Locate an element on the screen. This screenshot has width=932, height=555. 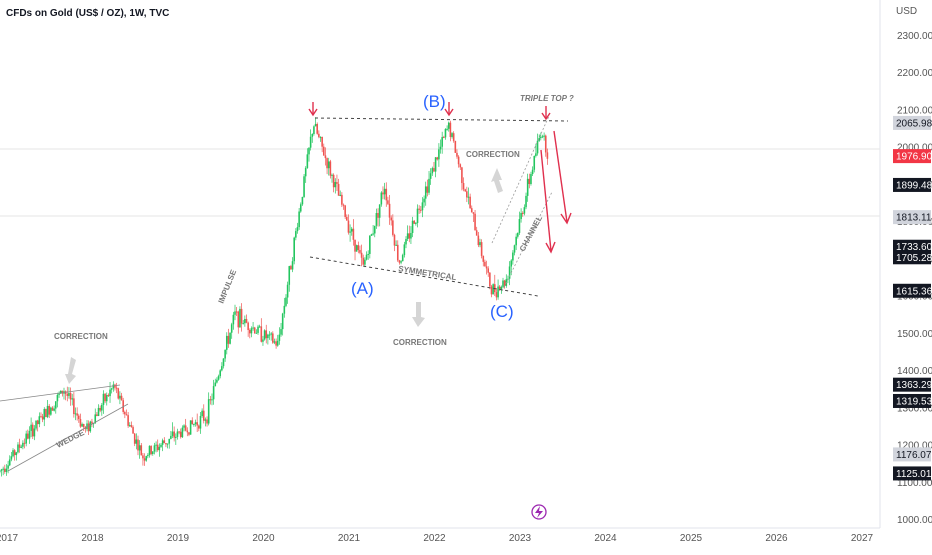
time-tick-label: 2017 is located at coordinates (9, 538).